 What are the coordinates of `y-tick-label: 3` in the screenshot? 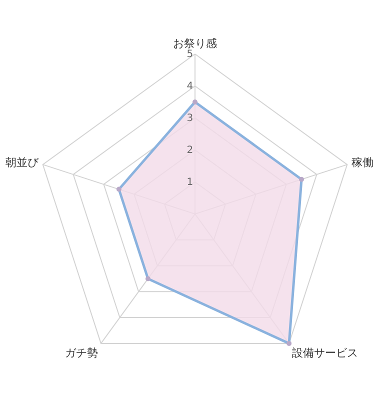 It's located at (190, 118).